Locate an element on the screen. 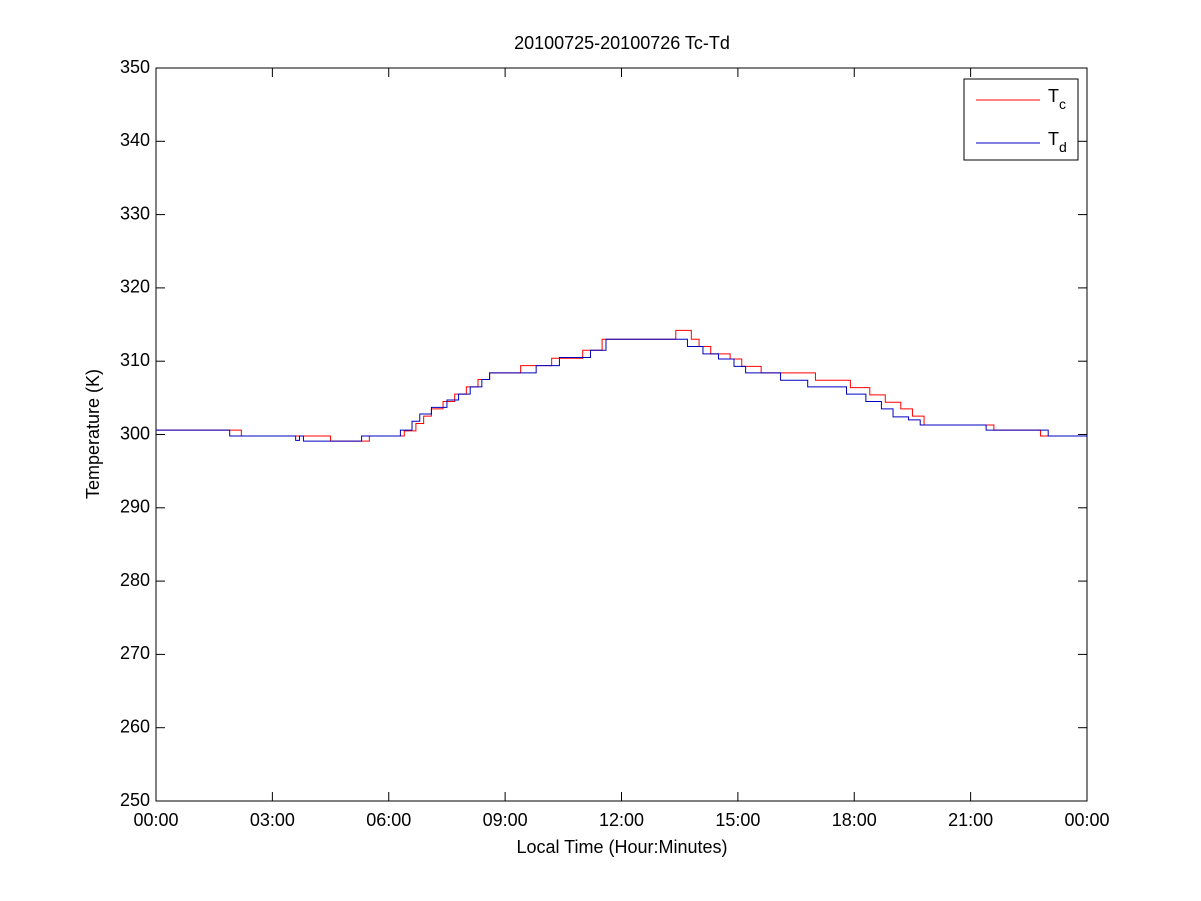  chart-title: 20100725-20100726 Tc-Td is located at coordinates (622, 43).